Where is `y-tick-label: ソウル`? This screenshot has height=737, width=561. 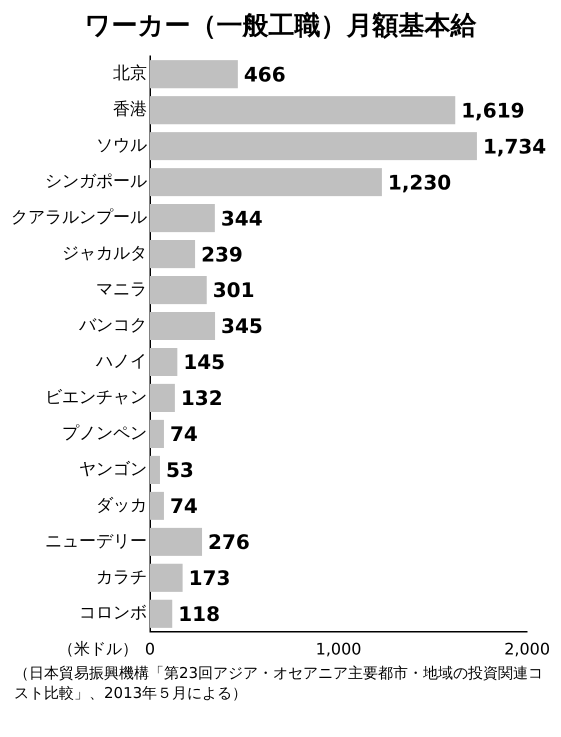
y-tick-label: ソウル is located at coordinates (121, 146).